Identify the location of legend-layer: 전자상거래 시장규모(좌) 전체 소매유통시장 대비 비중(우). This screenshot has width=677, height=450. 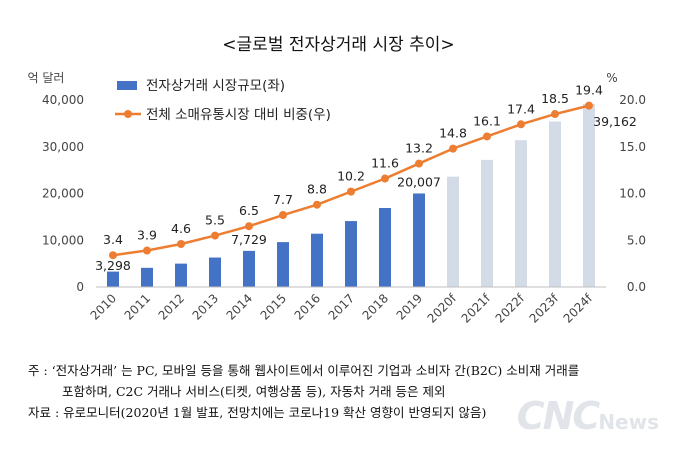
(223, 100).